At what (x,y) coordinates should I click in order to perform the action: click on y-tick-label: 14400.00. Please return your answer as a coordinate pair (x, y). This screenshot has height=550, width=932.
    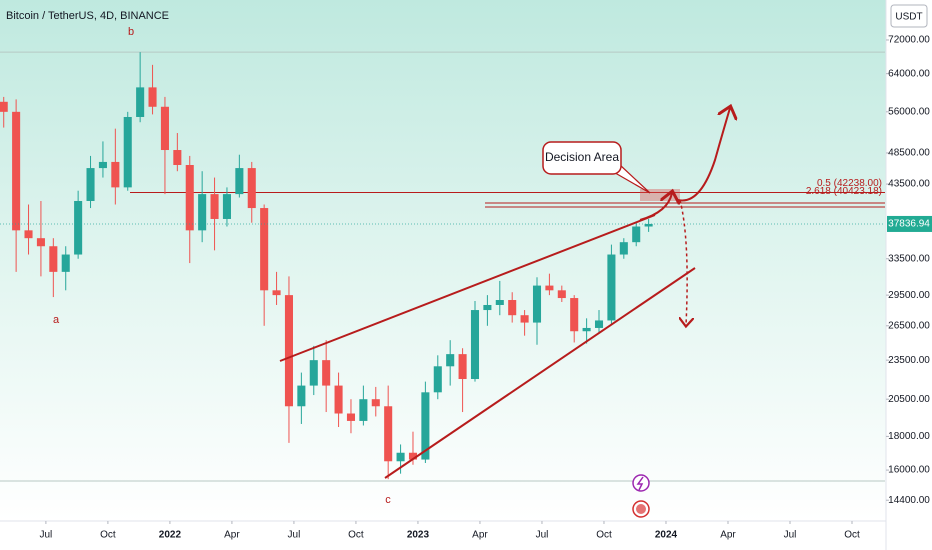
    Looking at the image, I should click on (909, 500).